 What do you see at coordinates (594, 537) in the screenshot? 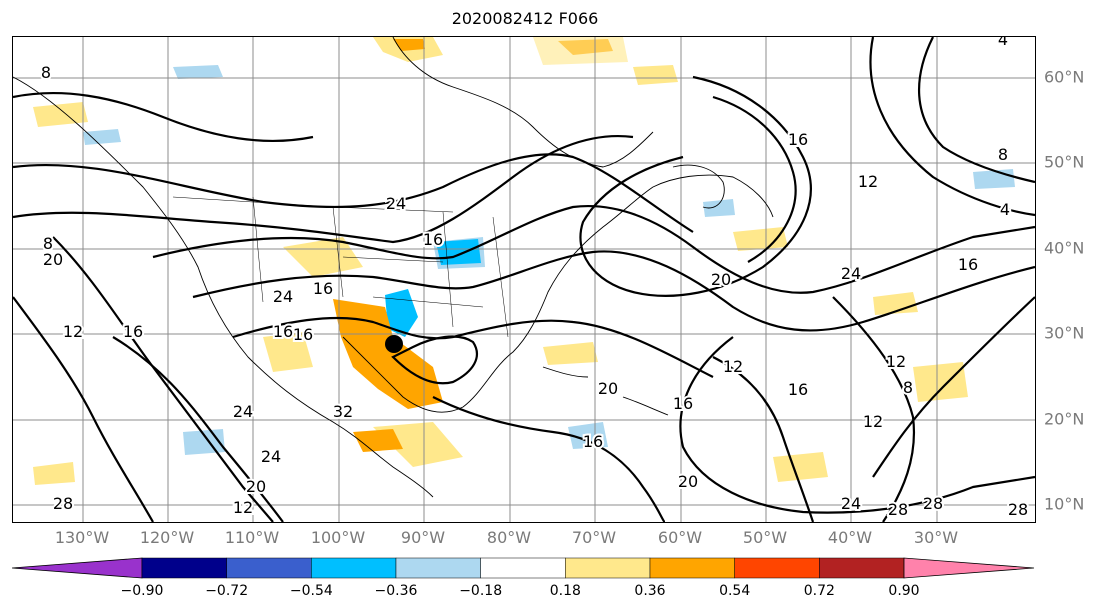
I see `longitude-label: 70°W` at bounding box center [594, 537].